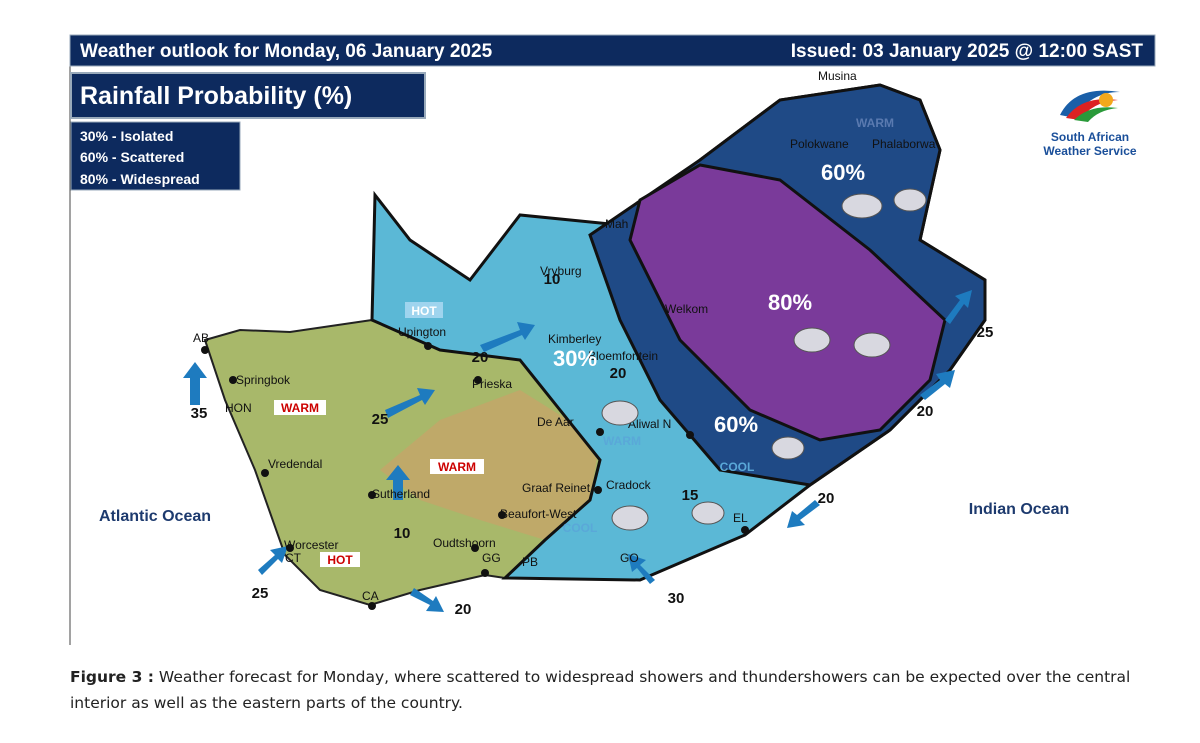 This screenshot has width=1200, height=743. Describe the element at coordinates (464, 543) in the screenshot. I see `place: Oudtshoorn` at that location.